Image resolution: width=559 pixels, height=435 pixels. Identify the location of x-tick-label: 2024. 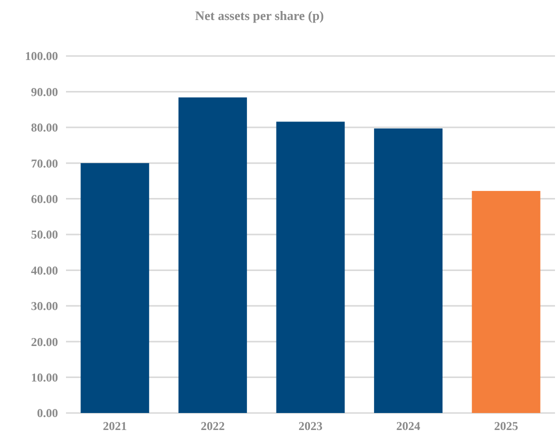
(408, 426).